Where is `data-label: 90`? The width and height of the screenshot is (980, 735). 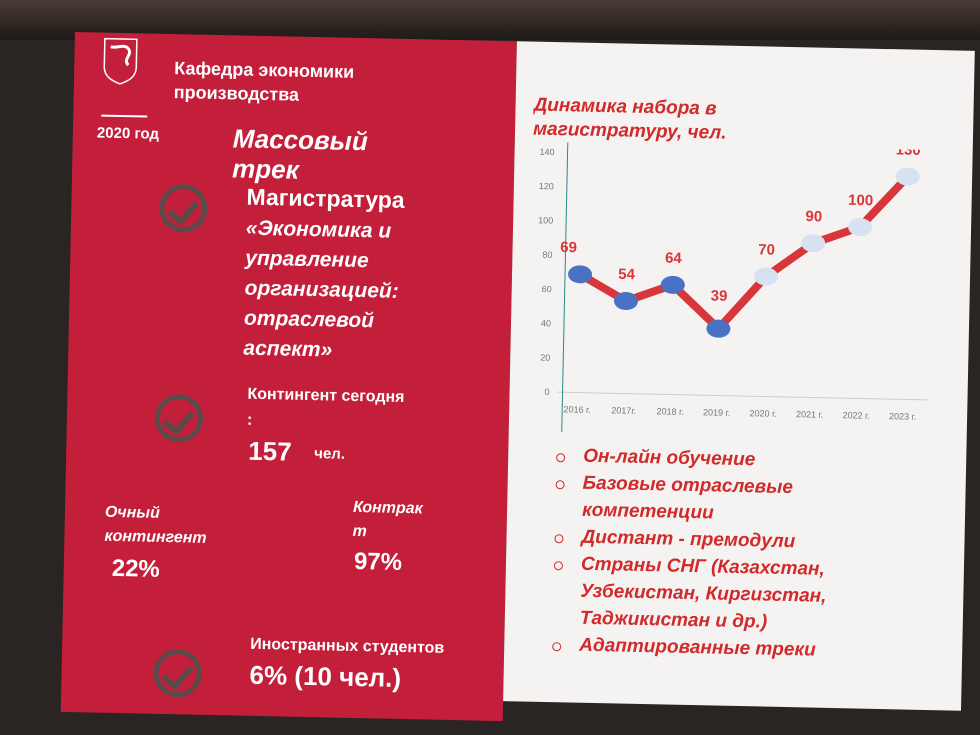
data-label: 90 is located at coordinates (813, 216).